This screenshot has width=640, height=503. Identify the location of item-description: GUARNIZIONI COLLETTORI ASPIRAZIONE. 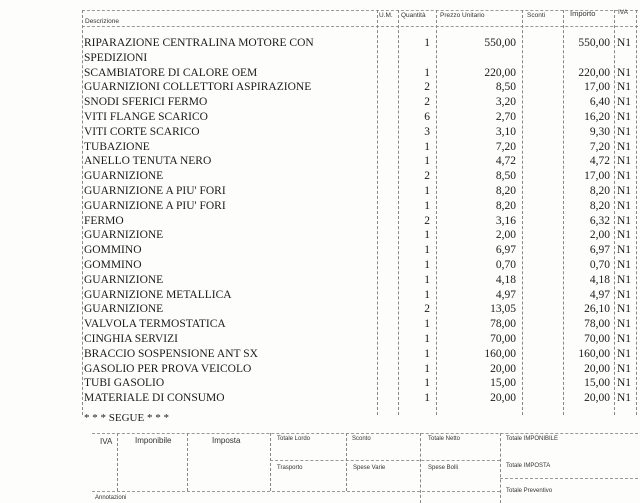
(198, 87).